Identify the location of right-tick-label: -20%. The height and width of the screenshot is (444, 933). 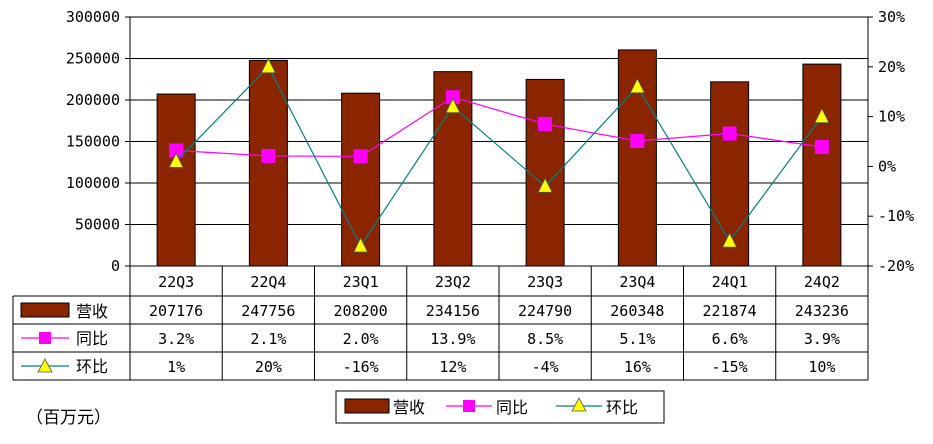
(896, 266).